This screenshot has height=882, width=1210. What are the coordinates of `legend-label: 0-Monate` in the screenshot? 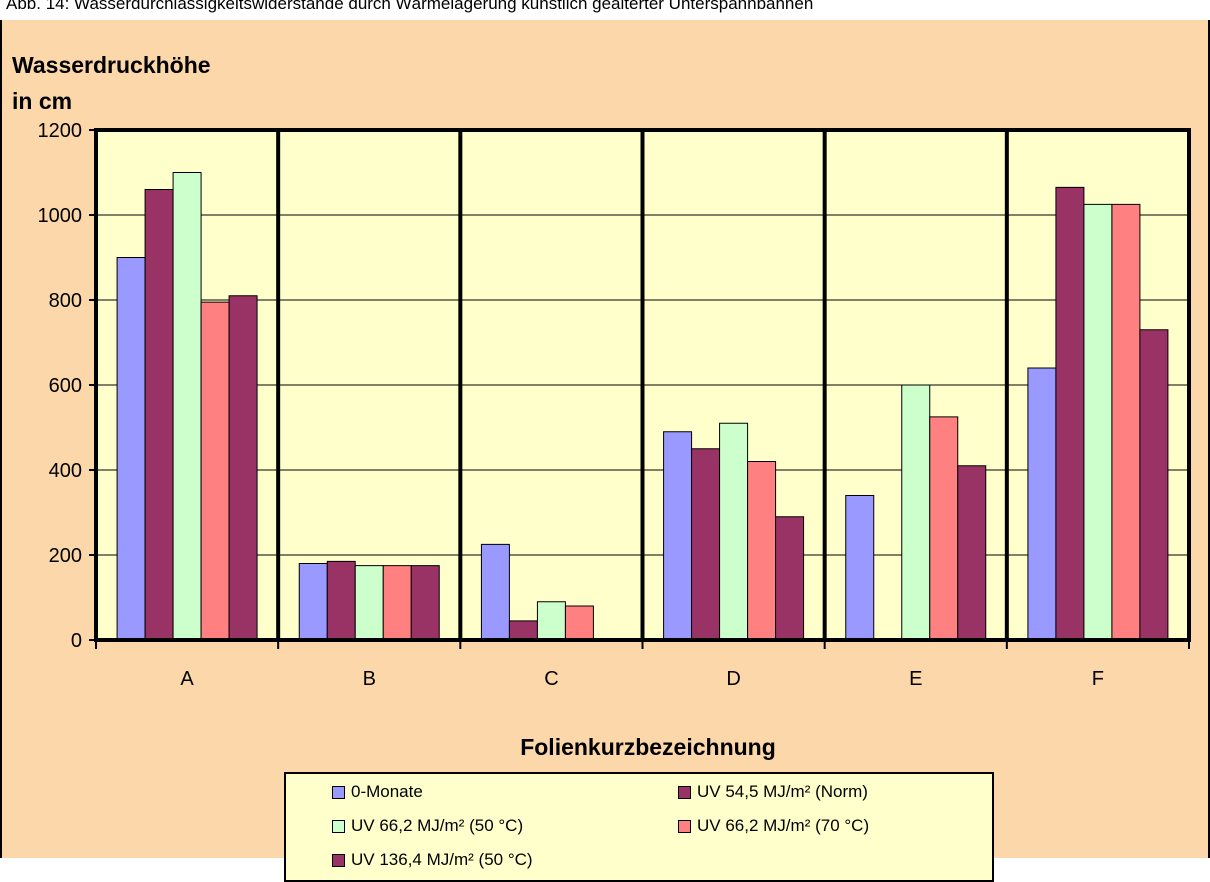 It's located at (387, 791).